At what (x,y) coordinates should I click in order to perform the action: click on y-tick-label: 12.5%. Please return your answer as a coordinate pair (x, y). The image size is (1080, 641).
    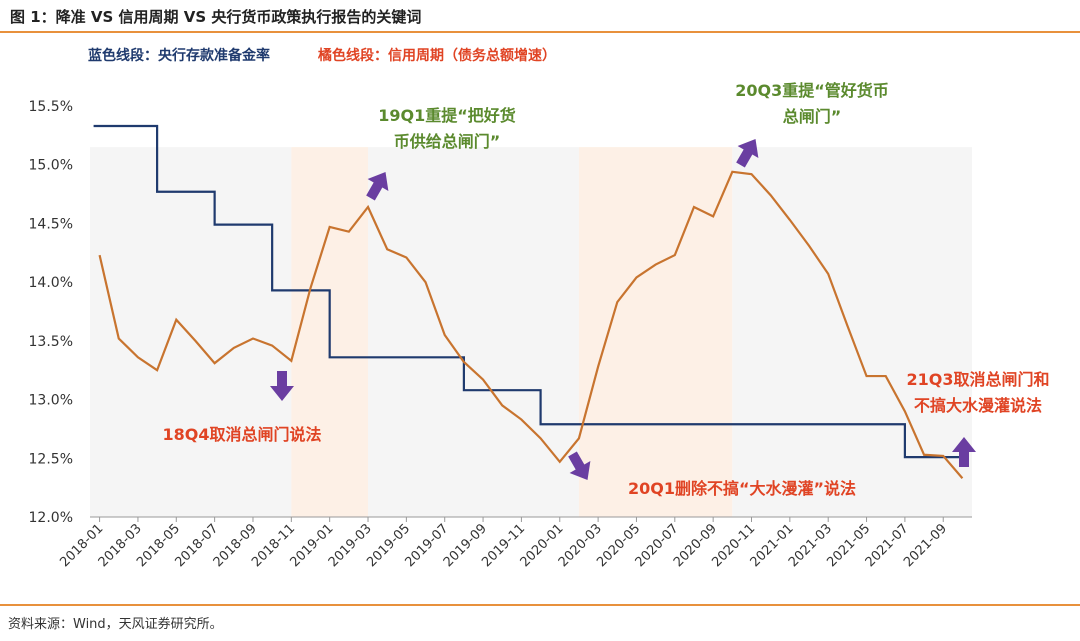
    Looking at the image, I should click on (51, 459).